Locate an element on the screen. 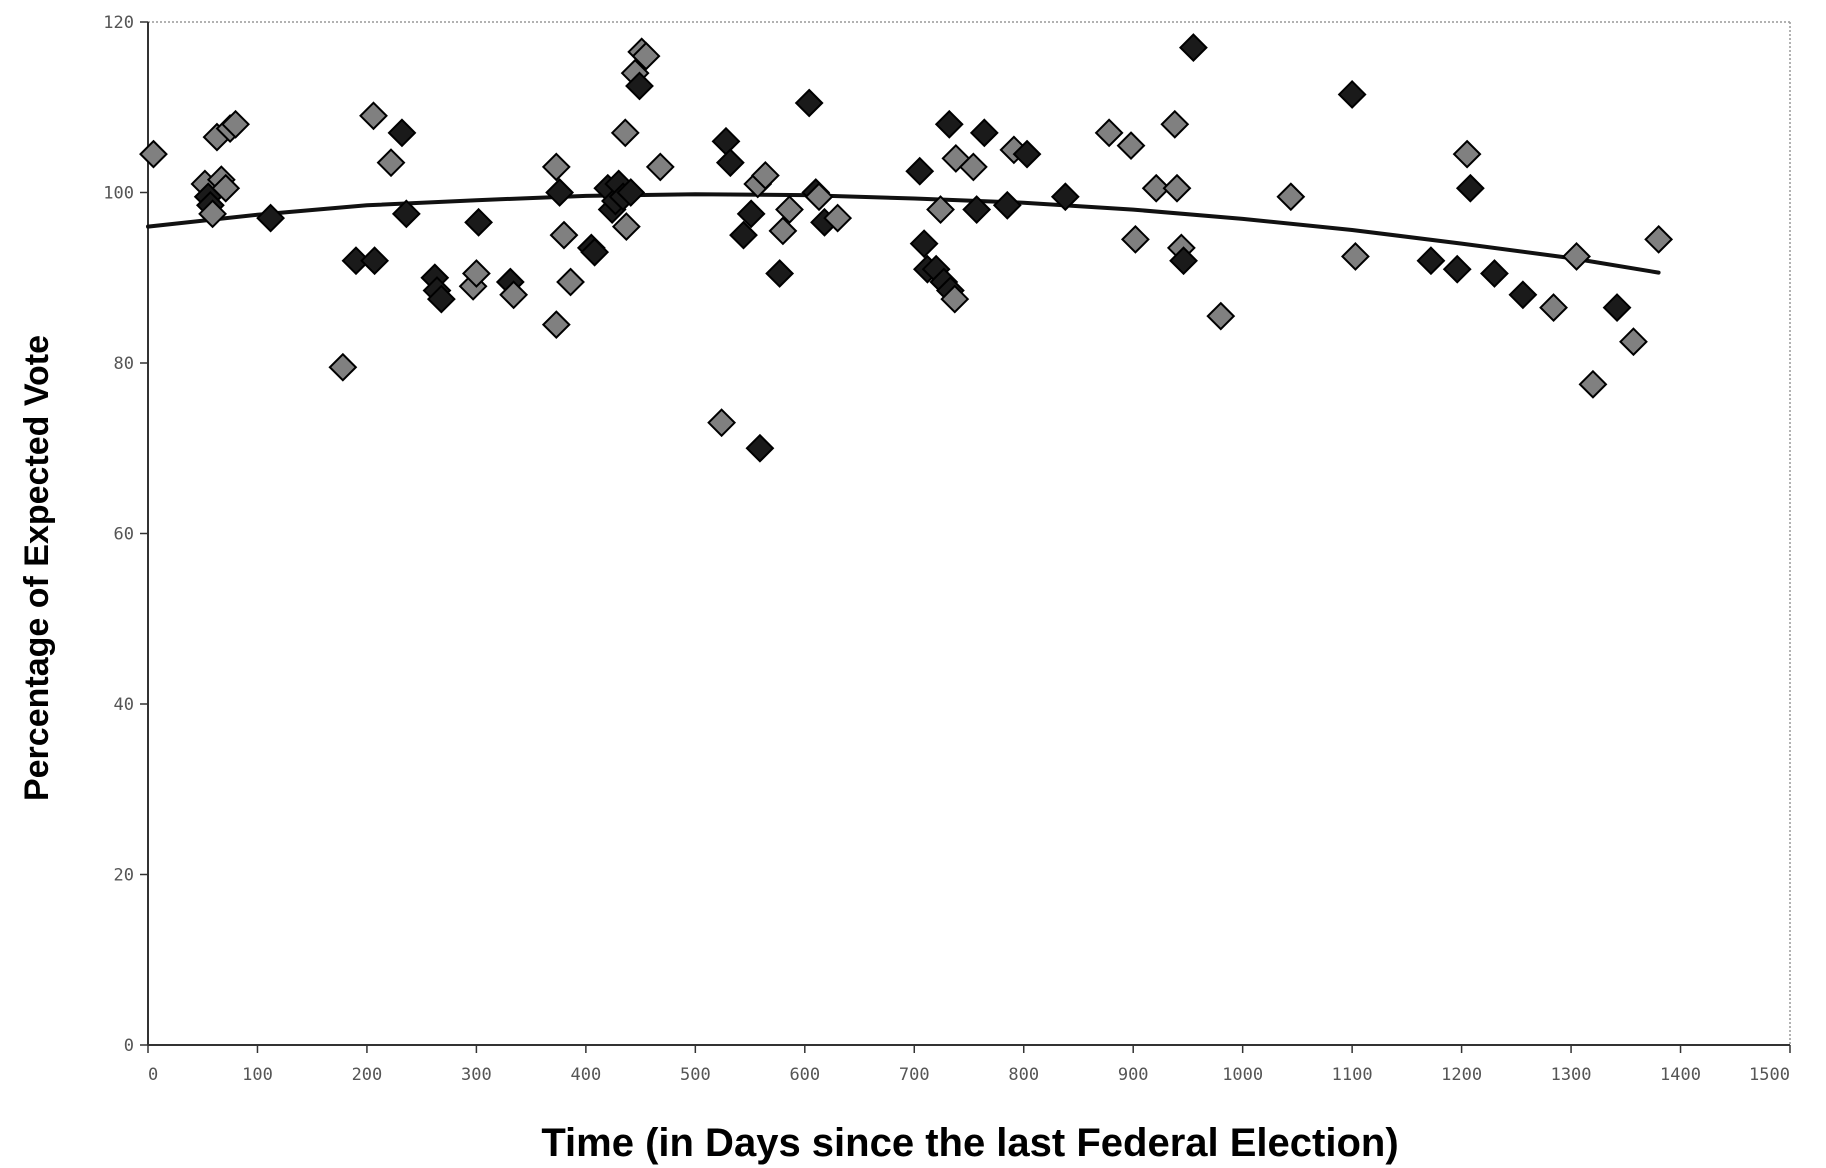  x-tick-label: 500 is located at coordinates (695, 1075).